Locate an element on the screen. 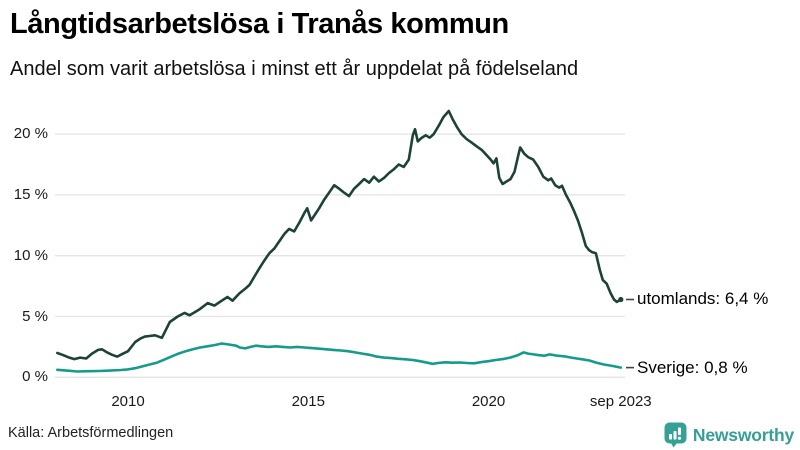 The height and width of the screenshot is (450, 800). newsworthy-wordmark: Newsworthy is located at coordinates (743, 434).